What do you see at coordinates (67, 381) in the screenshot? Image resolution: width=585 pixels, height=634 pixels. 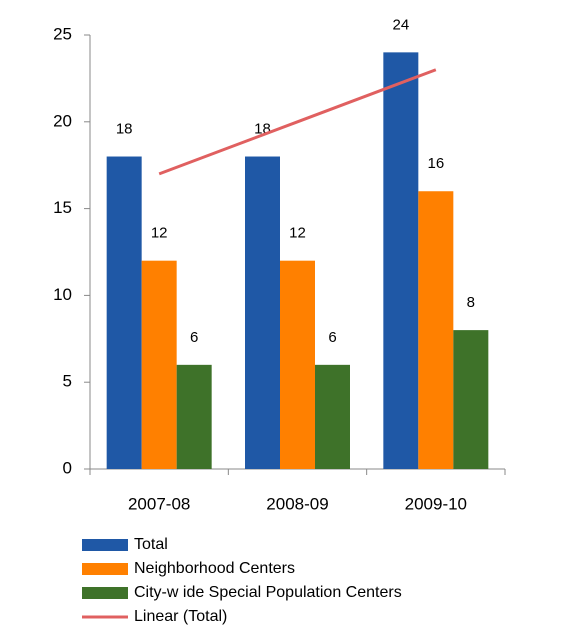 I see `y-tick-label: 5` at bounding box center [67, 381].